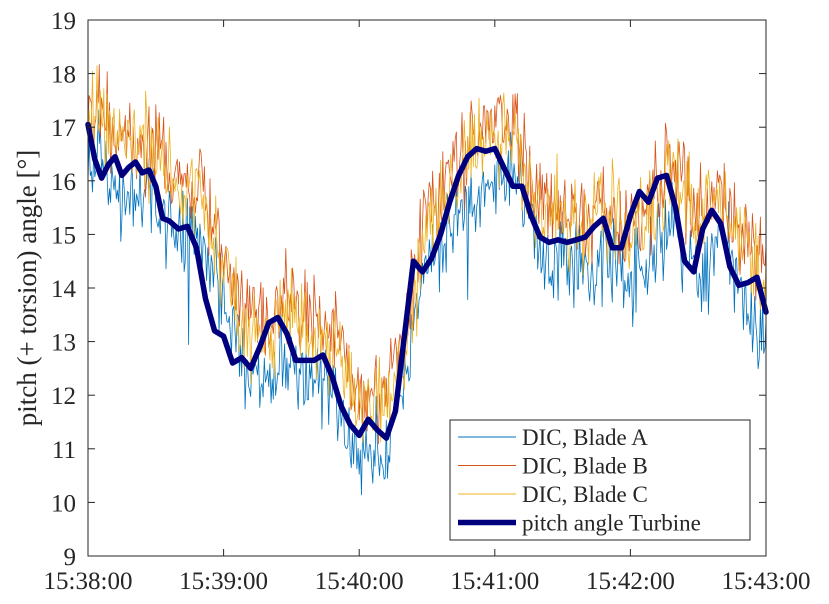 The width and height of the screenshot is (829, 604). I want to click on x-tick-label: 15:38:00, so click(88, 581).